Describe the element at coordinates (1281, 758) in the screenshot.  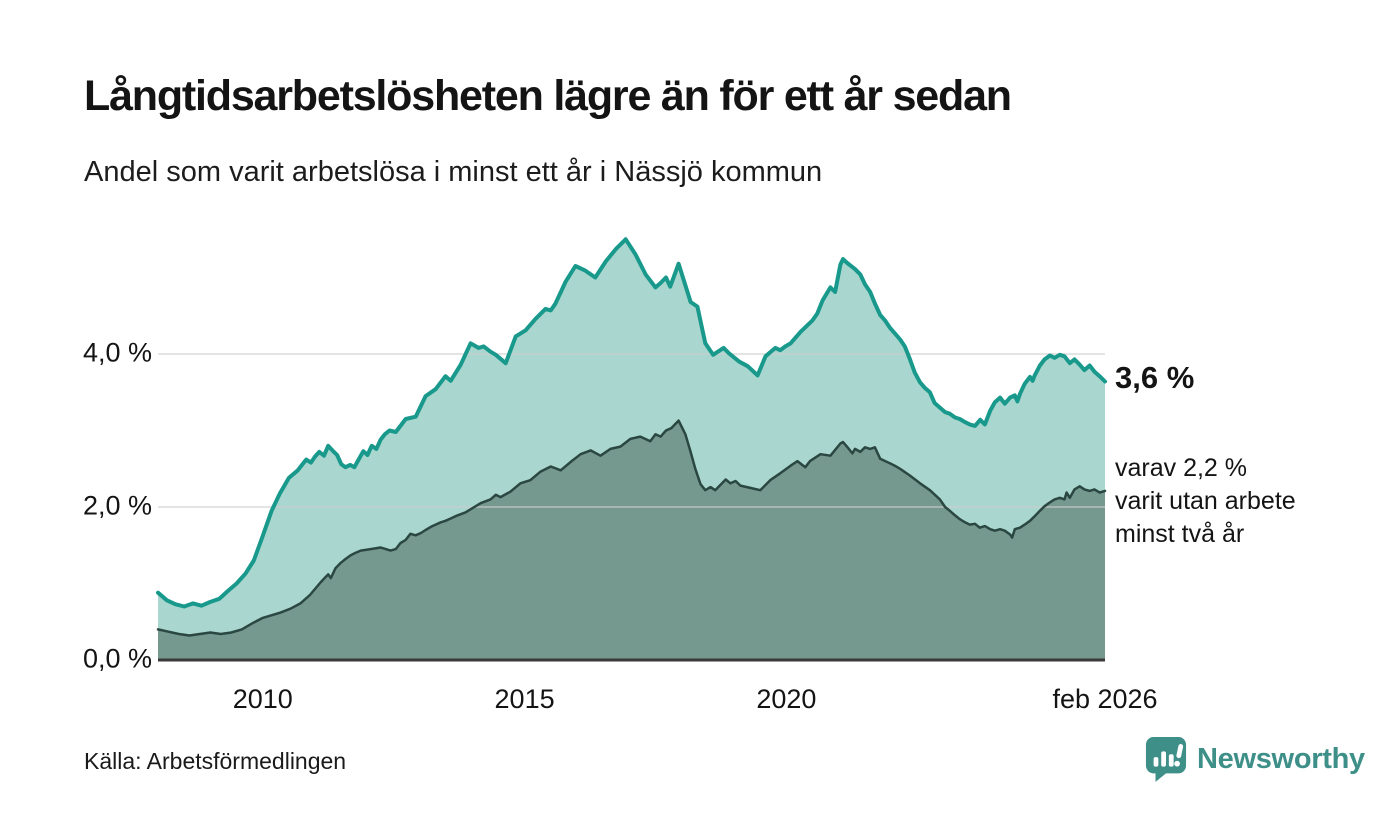
I see `newsworthy-wordmark: Newsworthy` at that location.